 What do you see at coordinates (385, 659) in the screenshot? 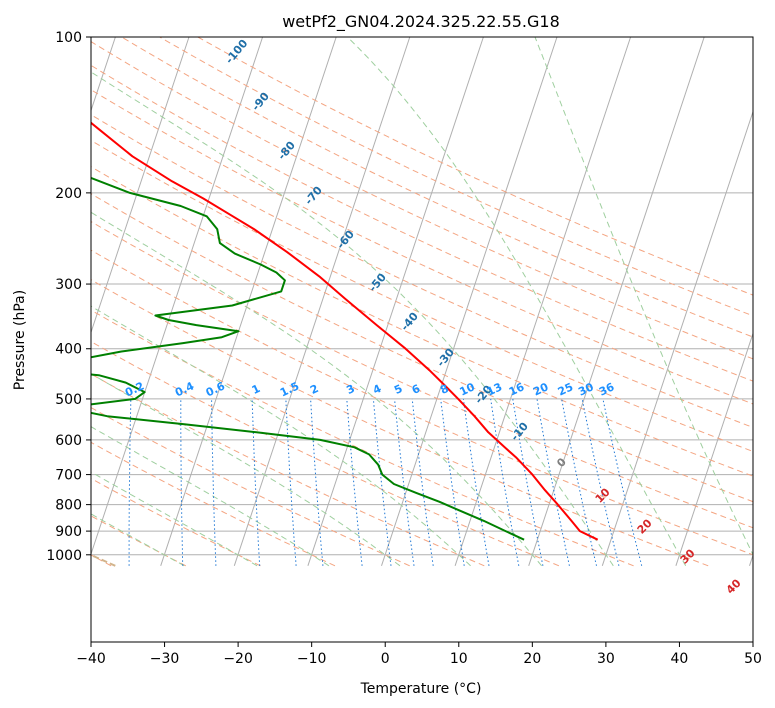
I see `x-tick-label: 0` at bounding box center [385, 659].